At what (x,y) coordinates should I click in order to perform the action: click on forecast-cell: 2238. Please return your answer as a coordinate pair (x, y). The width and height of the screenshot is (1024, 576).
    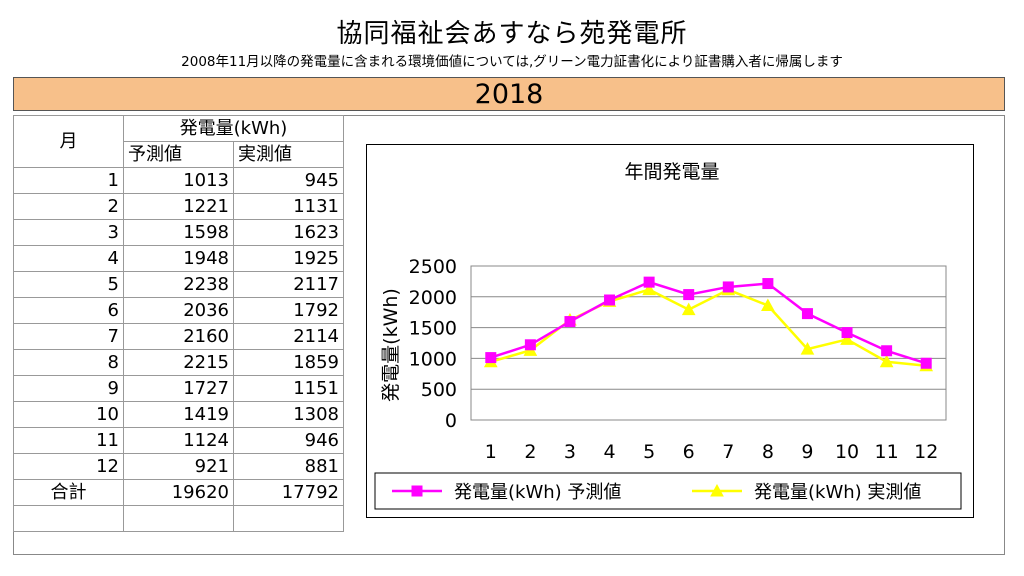
    Looking at the image, I should click on (178, 284).